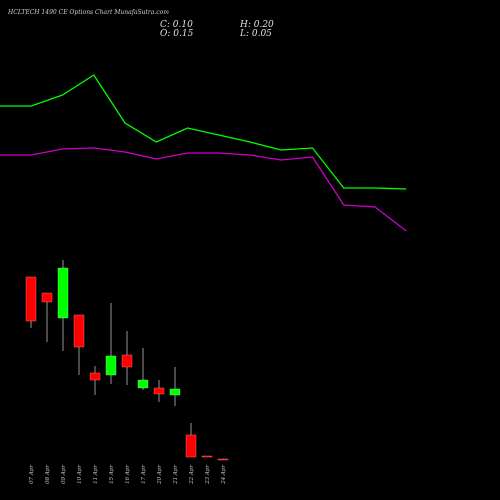  Describe the element at coordinates (192, 475) in the screenshot. I see `x-tick-label: 22 Apr` at that location.